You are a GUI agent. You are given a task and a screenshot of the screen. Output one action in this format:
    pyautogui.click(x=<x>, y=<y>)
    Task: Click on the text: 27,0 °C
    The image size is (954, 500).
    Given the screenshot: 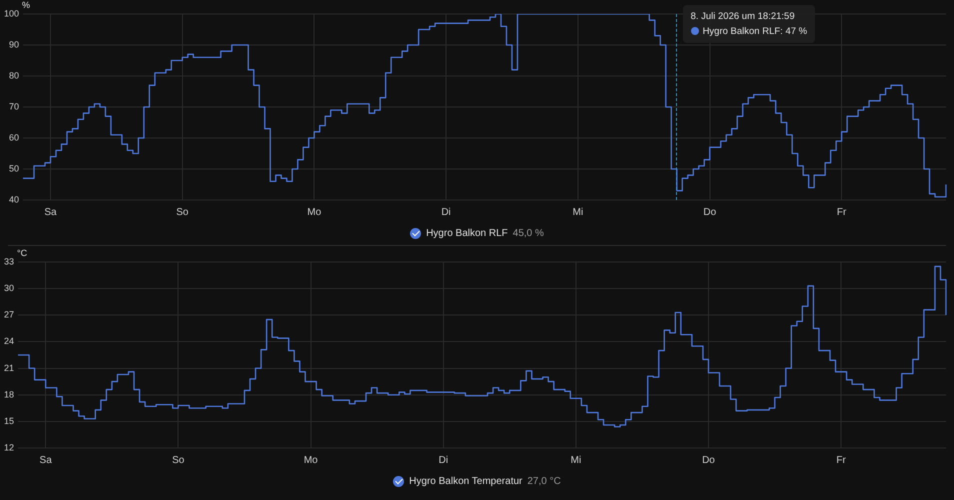 What is the action you would take?
    pyautogui.click(x=544, y=481)
    